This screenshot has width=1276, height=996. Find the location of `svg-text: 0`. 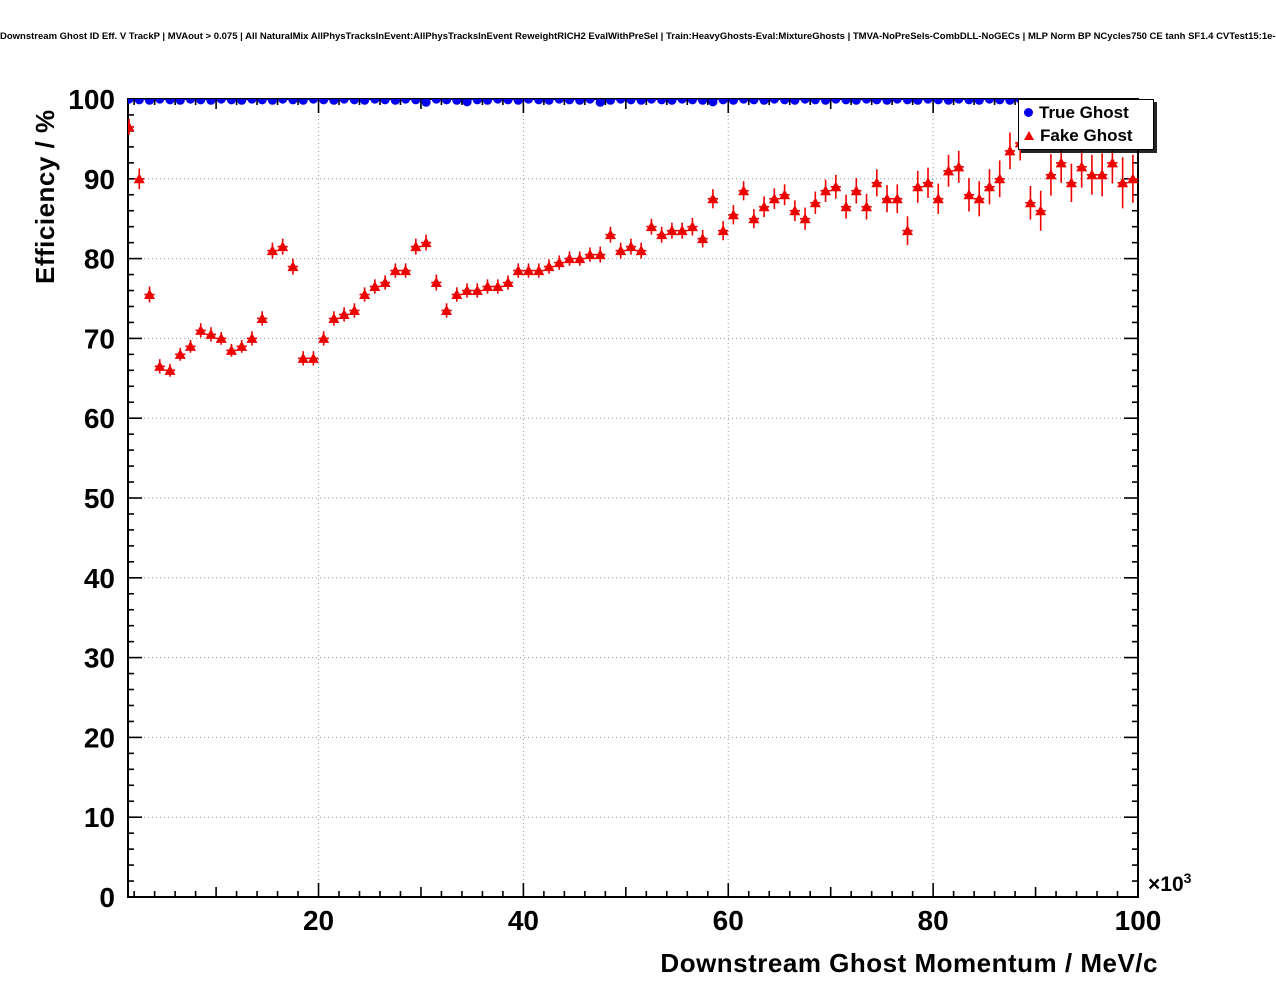

svg-text: 0 is located at coordinates (107, 897).